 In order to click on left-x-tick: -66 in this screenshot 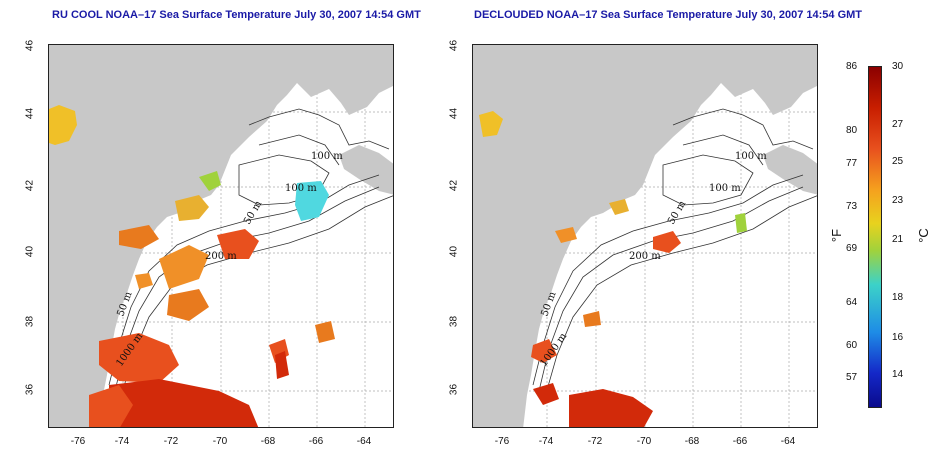, I will do `click(316, 441)`.